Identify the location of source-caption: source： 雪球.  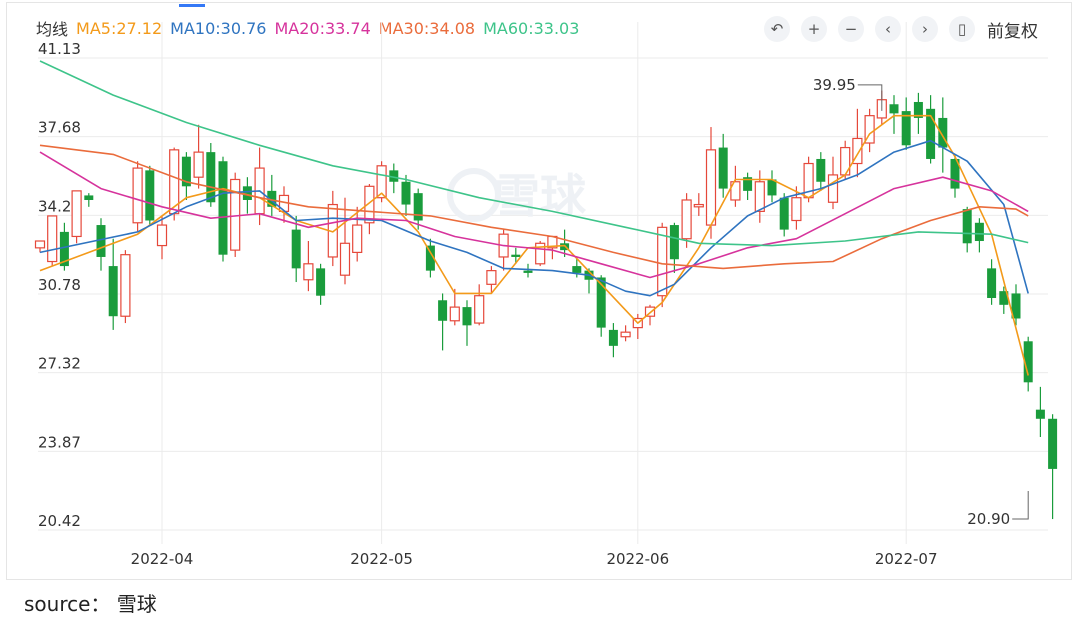
(90, 604).